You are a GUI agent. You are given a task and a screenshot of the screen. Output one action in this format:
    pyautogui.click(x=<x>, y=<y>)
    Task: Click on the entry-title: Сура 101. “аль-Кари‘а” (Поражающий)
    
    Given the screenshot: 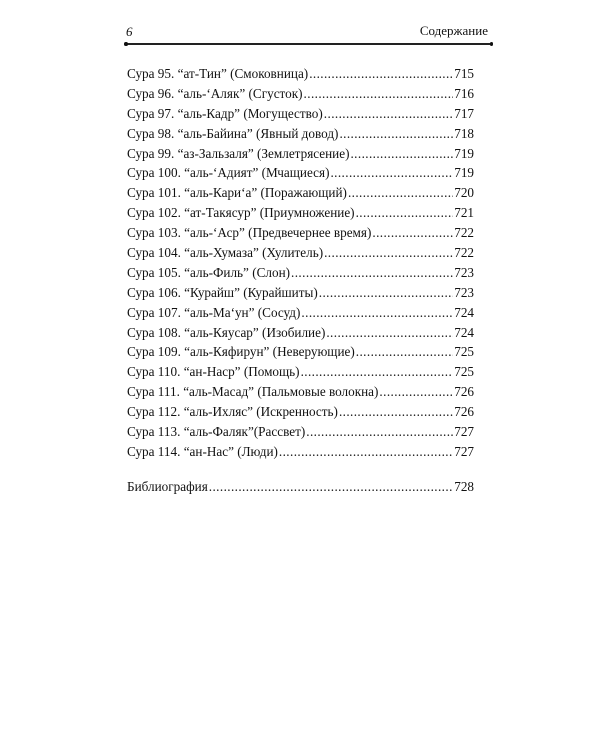 What is the action you would take?
    pyautogui.click(x=237, y=193)
    